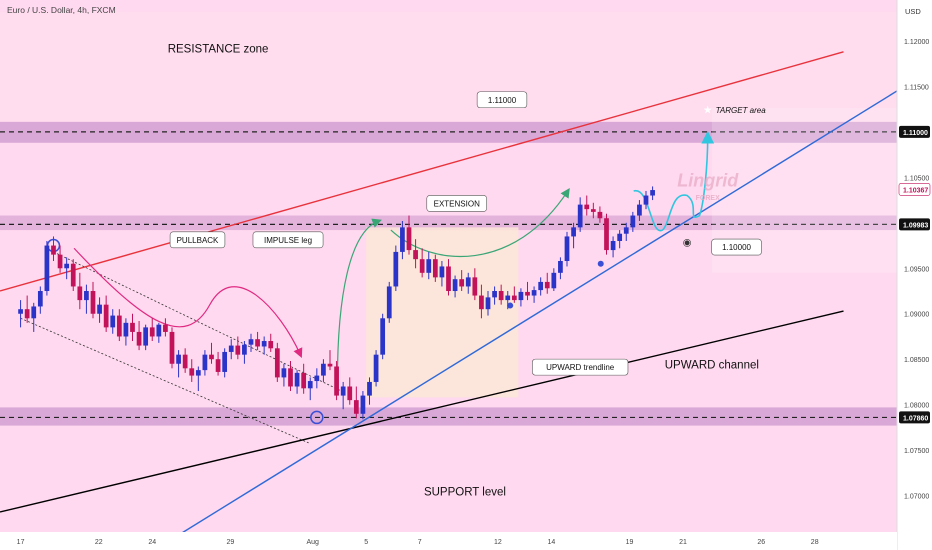  Describe the element at coordinates (914, 189) in the screenshot. I see `price-tag` at that location.